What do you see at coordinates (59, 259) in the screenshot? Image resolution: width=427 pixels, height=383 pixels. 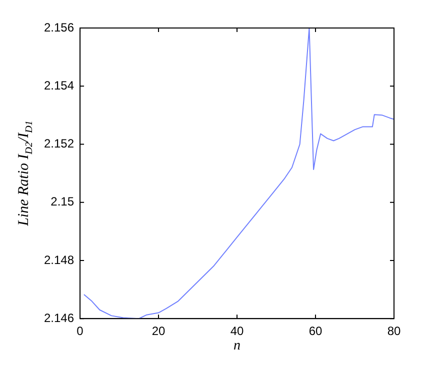 I see `y-tick-label: 2.148` at bounding box center [59, 259].